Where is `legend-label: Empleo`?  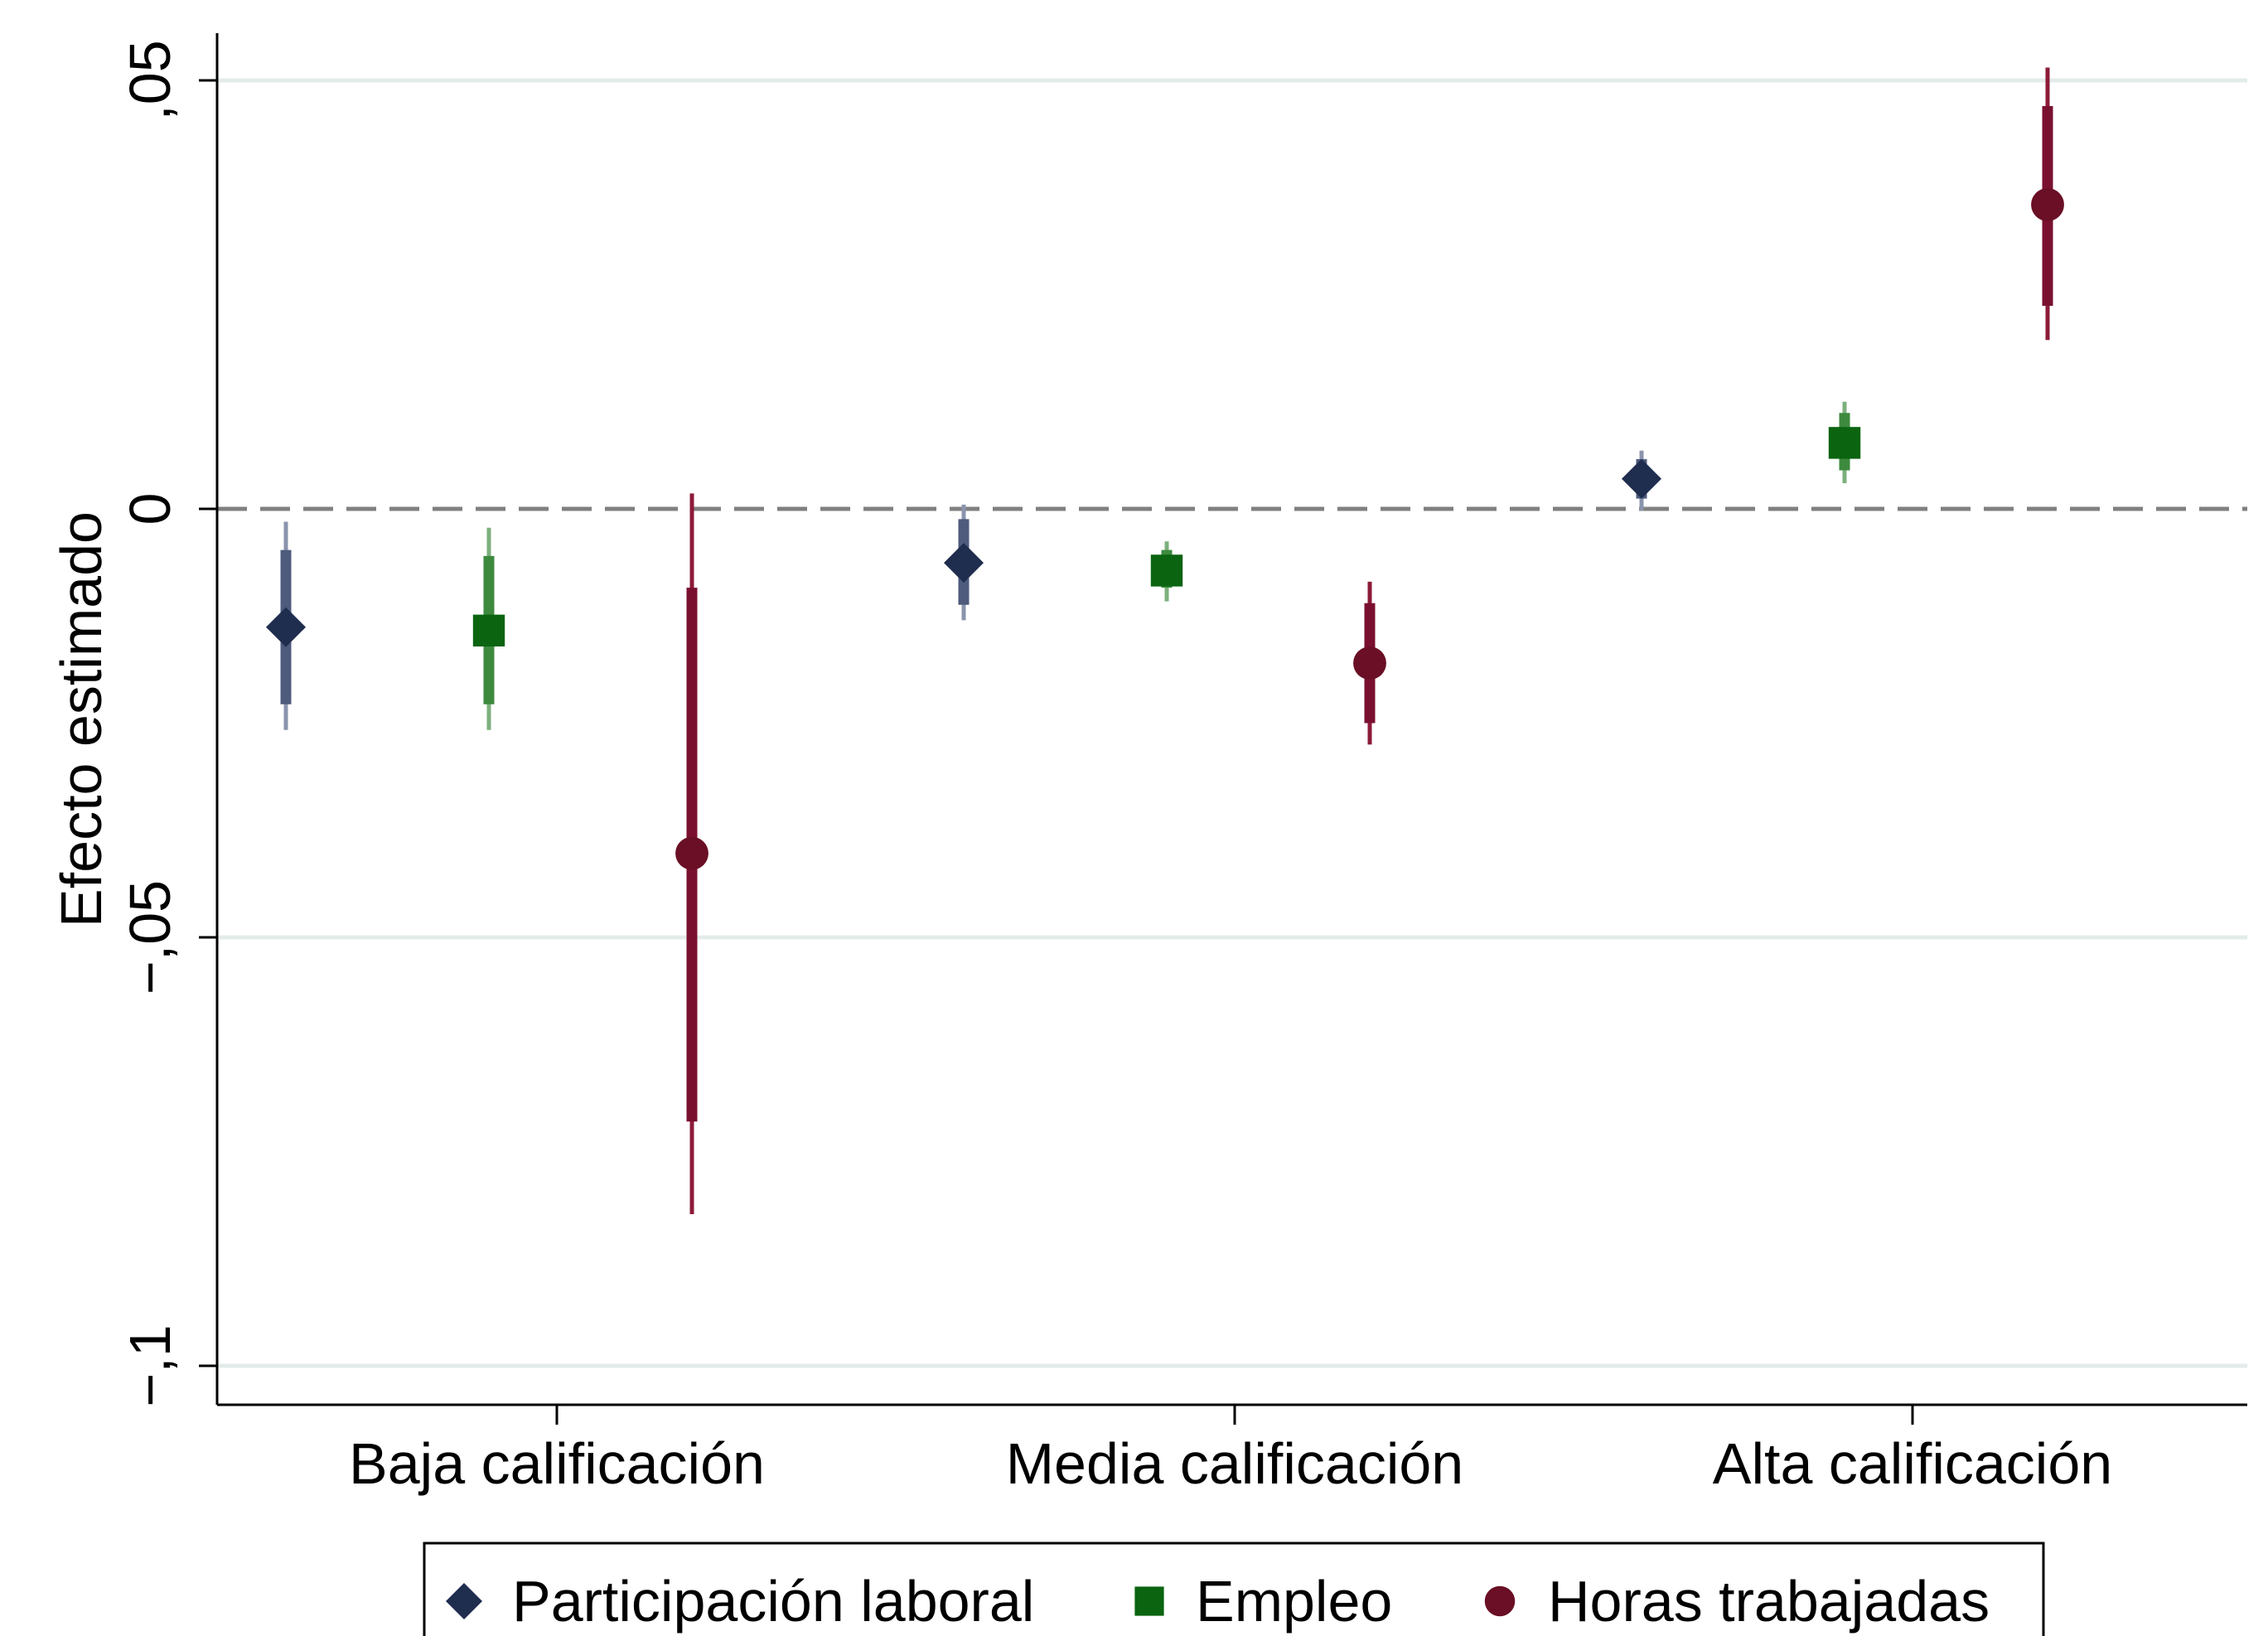 legend-label: Empleo is located at coordinates (1294, 1601).